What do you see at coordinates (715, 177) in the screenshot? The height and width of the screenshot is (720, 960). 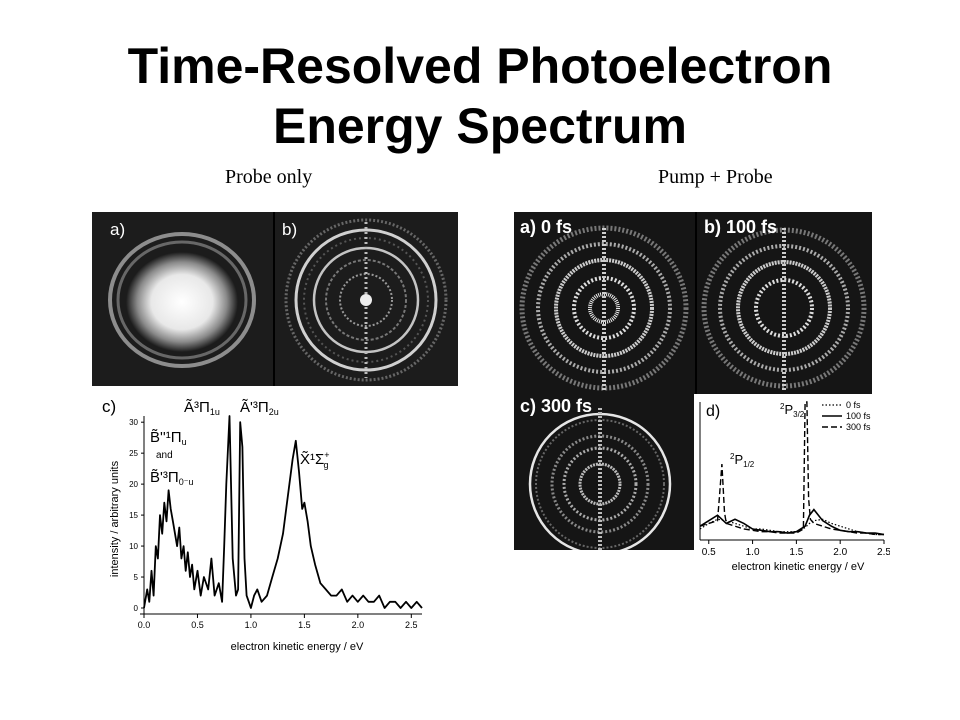 I see `caption-pump-probe: Pump + Probe` at bounding box center [715, 177].